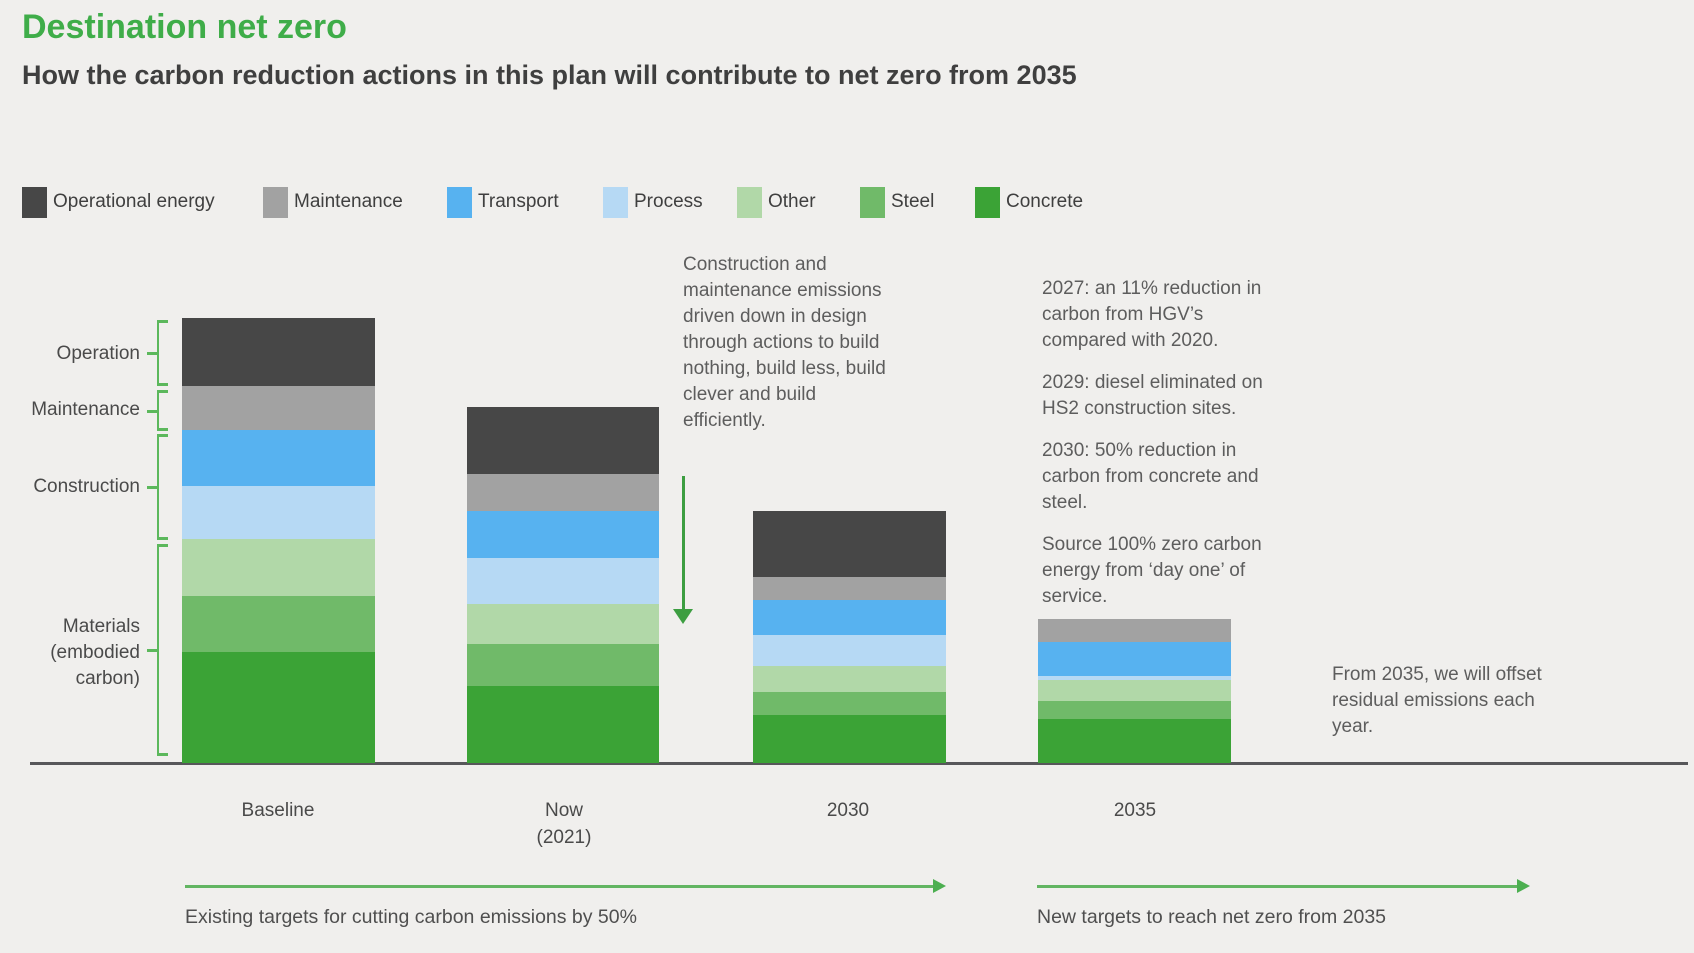  I want to click on process-swatch-icon, so click(615, 202).